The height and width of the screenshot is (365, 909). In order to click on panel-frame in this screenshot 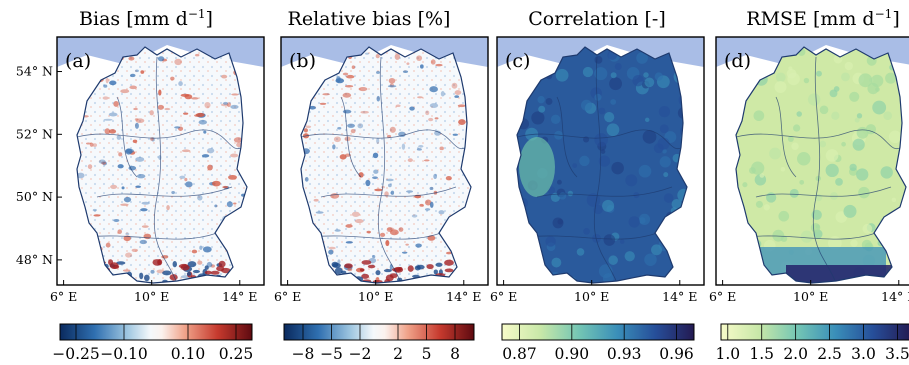, I will do `click(812, 161)`.